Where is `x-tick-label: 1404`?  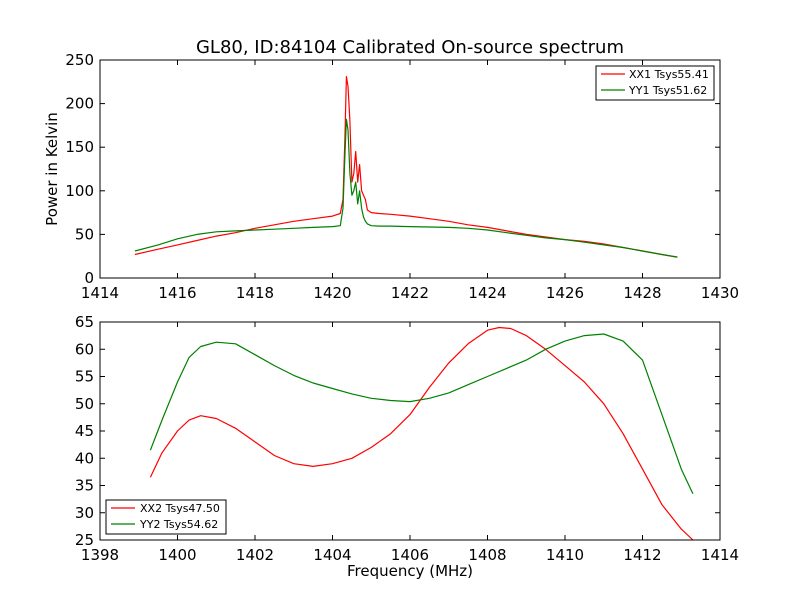 x-tick-label: 1404 is located at coordinates (332, 555).